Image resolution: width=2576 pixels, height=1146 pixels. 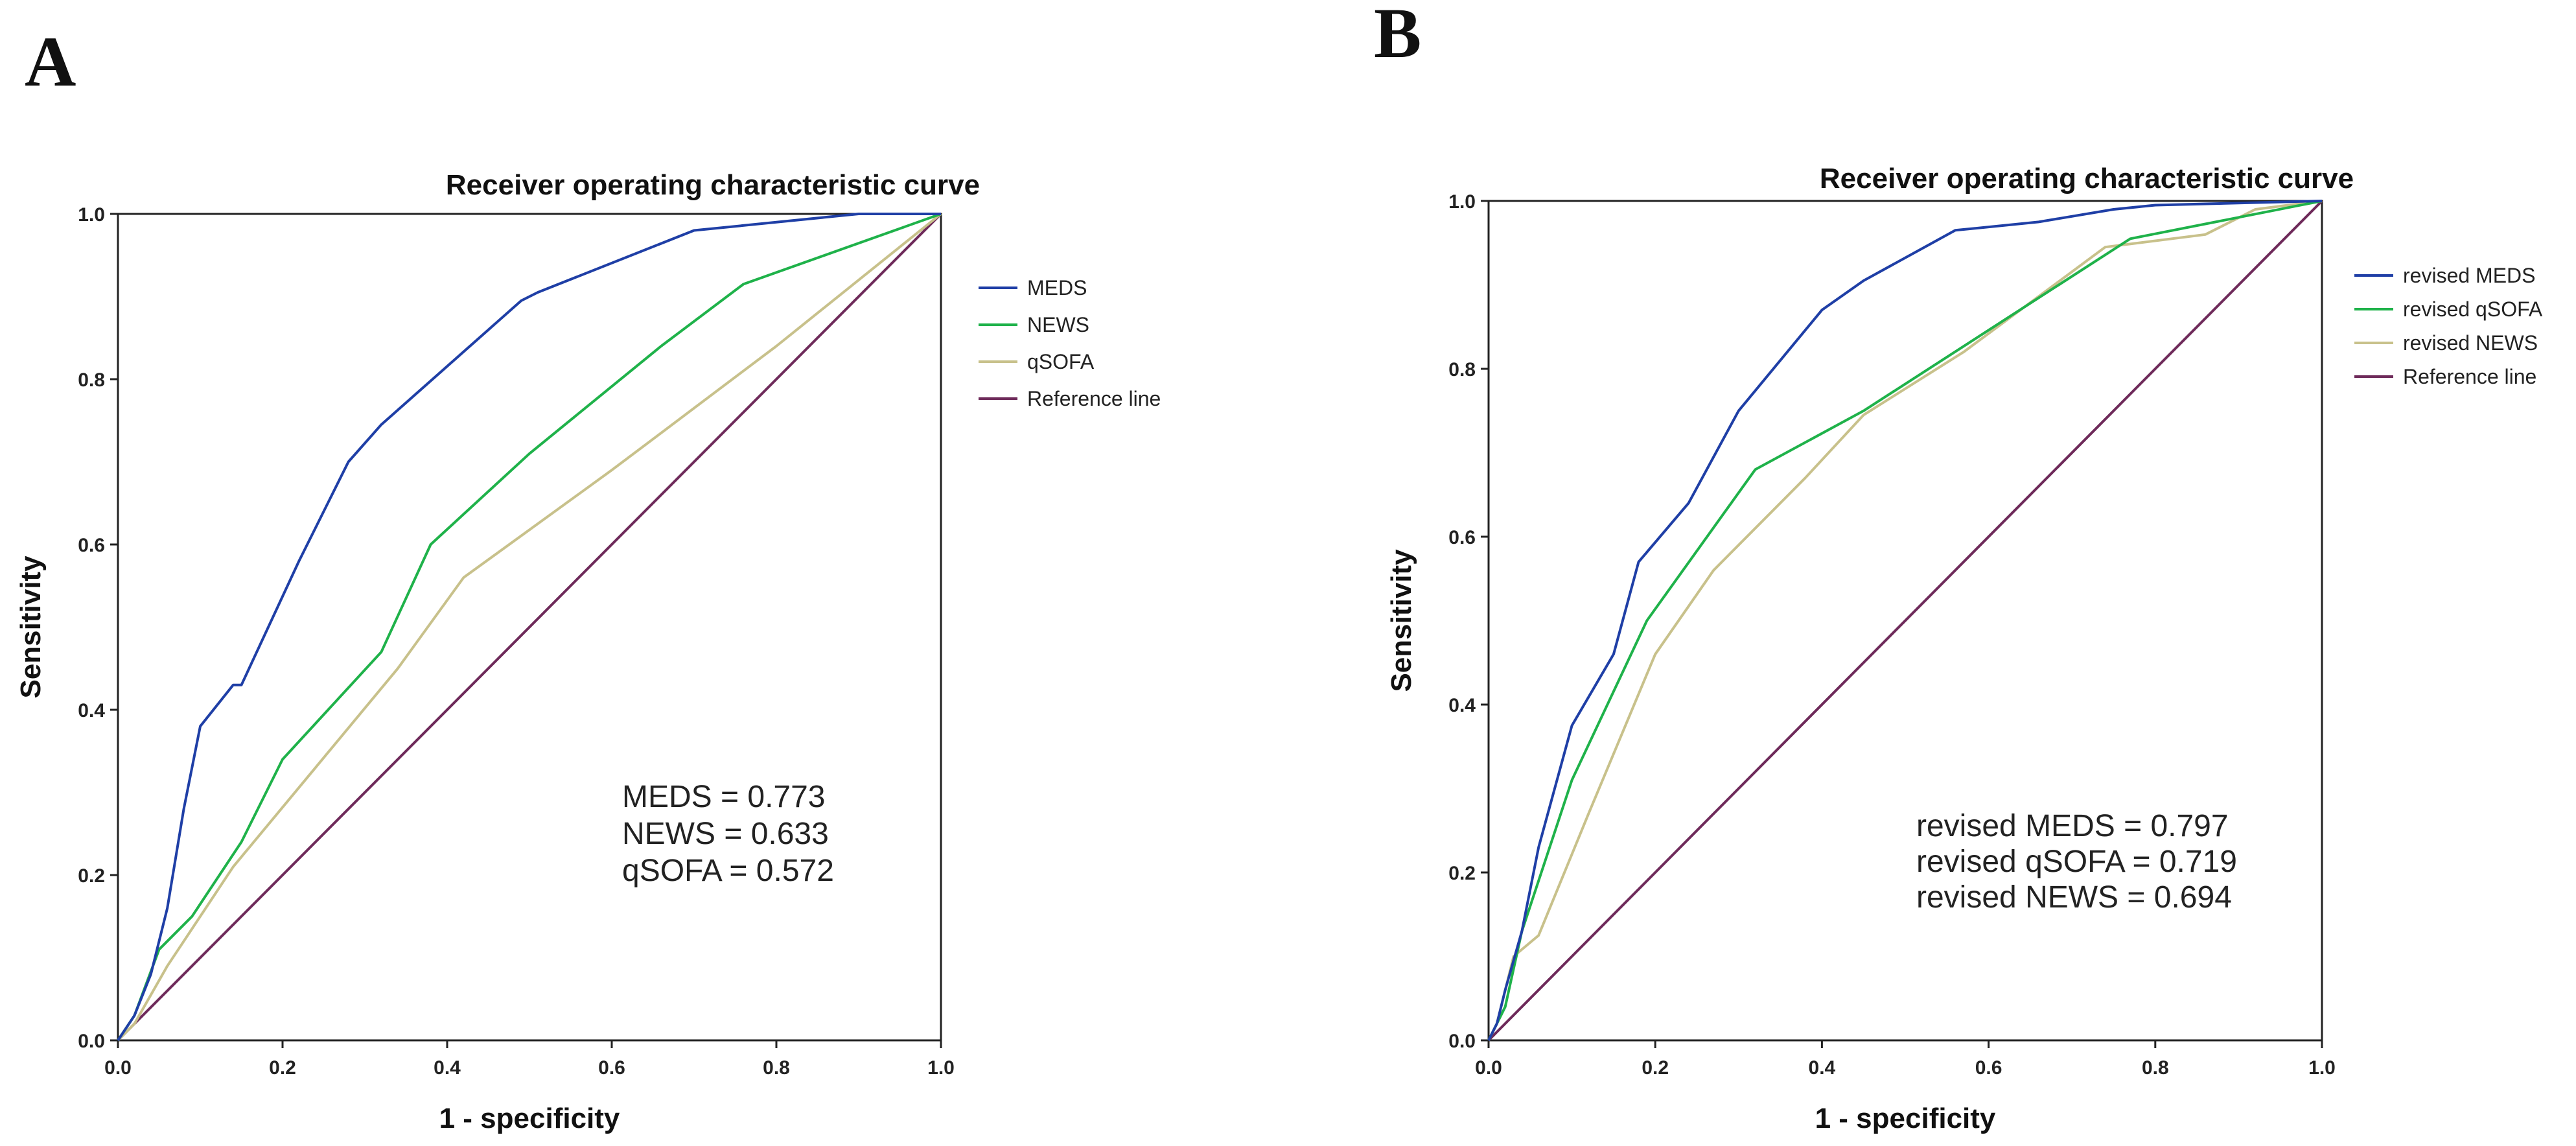 I want to click on panel-letter: B, so click(x=1397, y=36).